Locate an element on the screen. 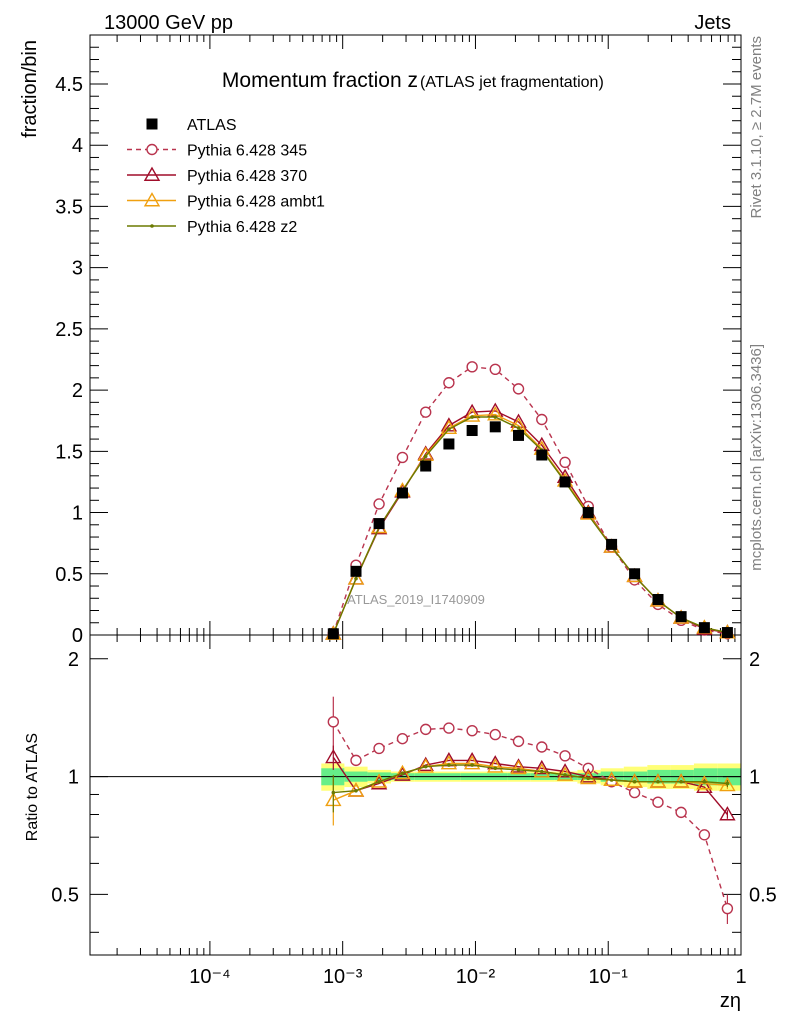  rivet-version-label: Rivet 3.1.10, ≥ 2.7M events is located at coordinates (756, 127).